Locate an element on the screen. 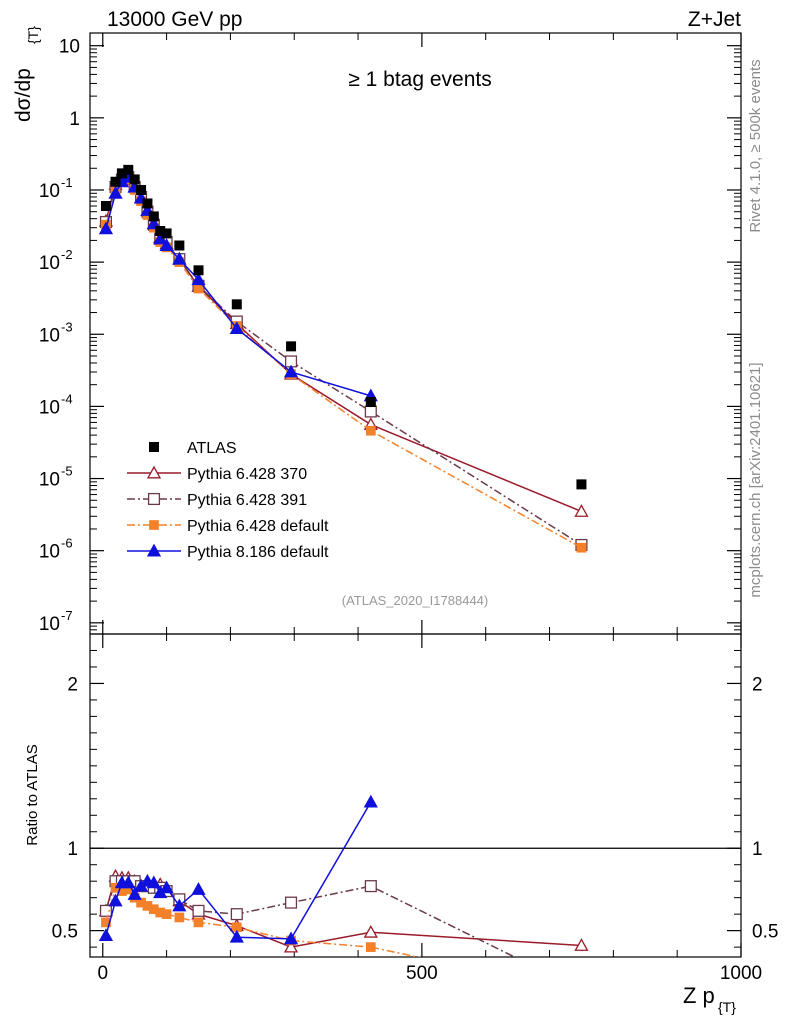 The width and height of the screenshot is (786, 1024). x-axis-label-text: Z p is located at coordinates (699, 995).